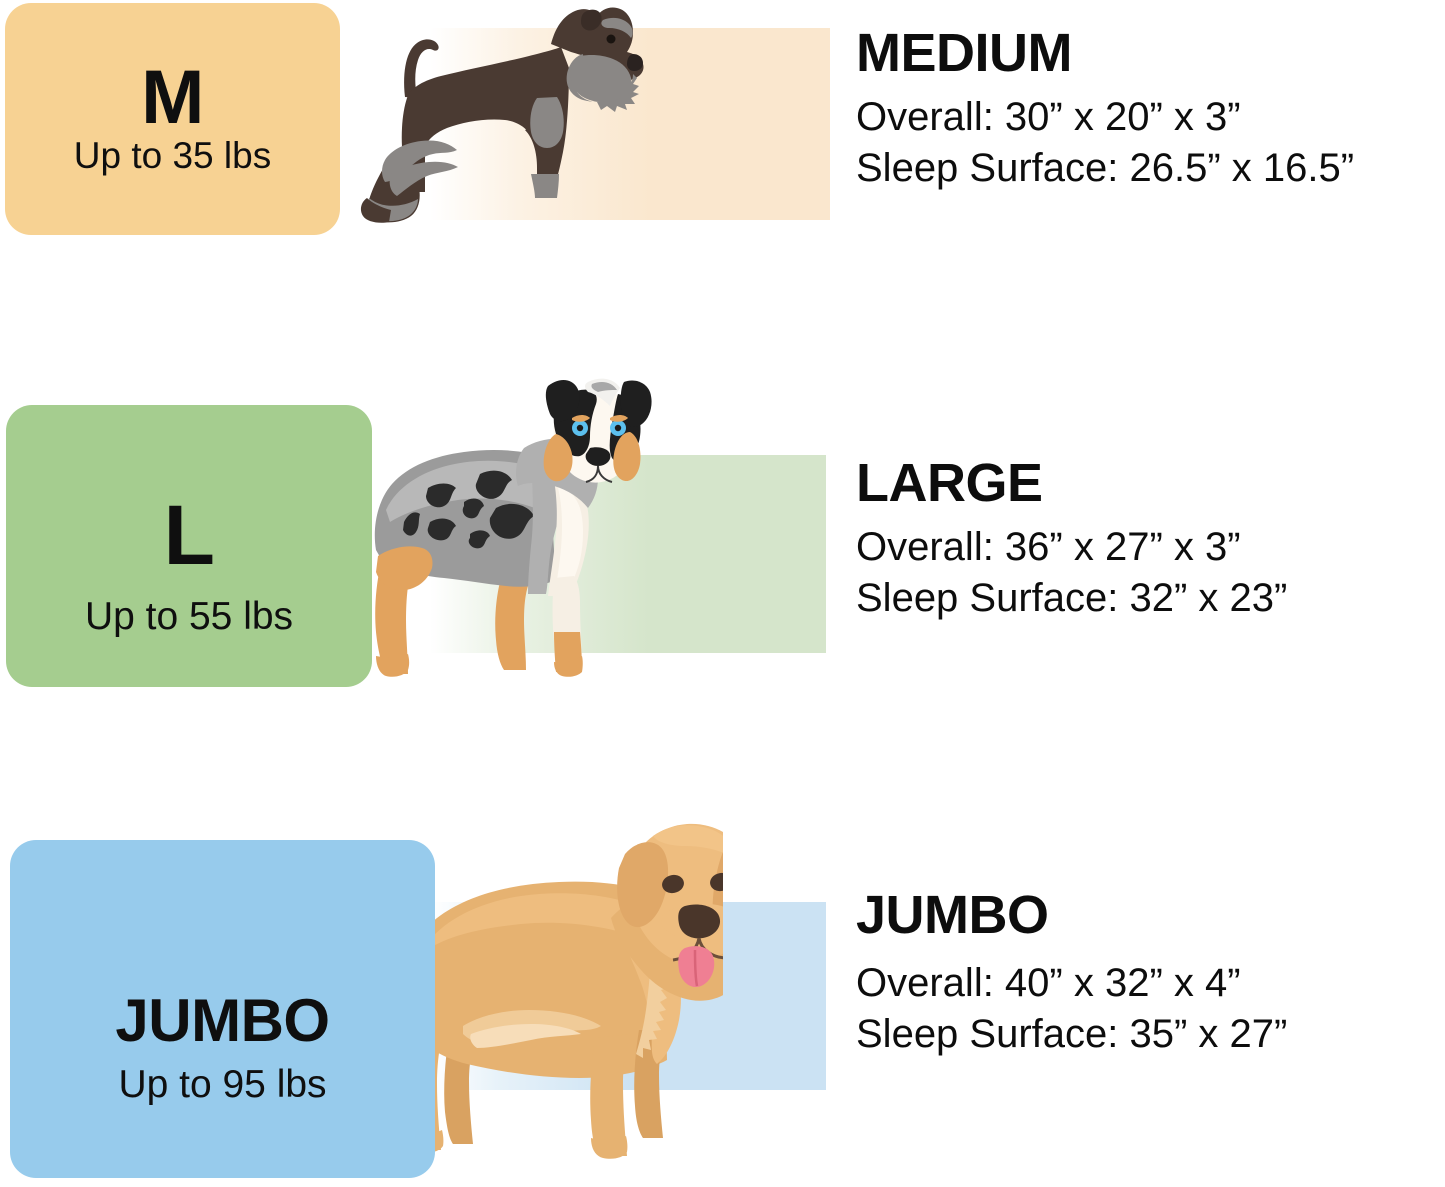  I want to click on size-badge-jumbo: JUMBO Up to 95 lbs, so click(222, 1009).